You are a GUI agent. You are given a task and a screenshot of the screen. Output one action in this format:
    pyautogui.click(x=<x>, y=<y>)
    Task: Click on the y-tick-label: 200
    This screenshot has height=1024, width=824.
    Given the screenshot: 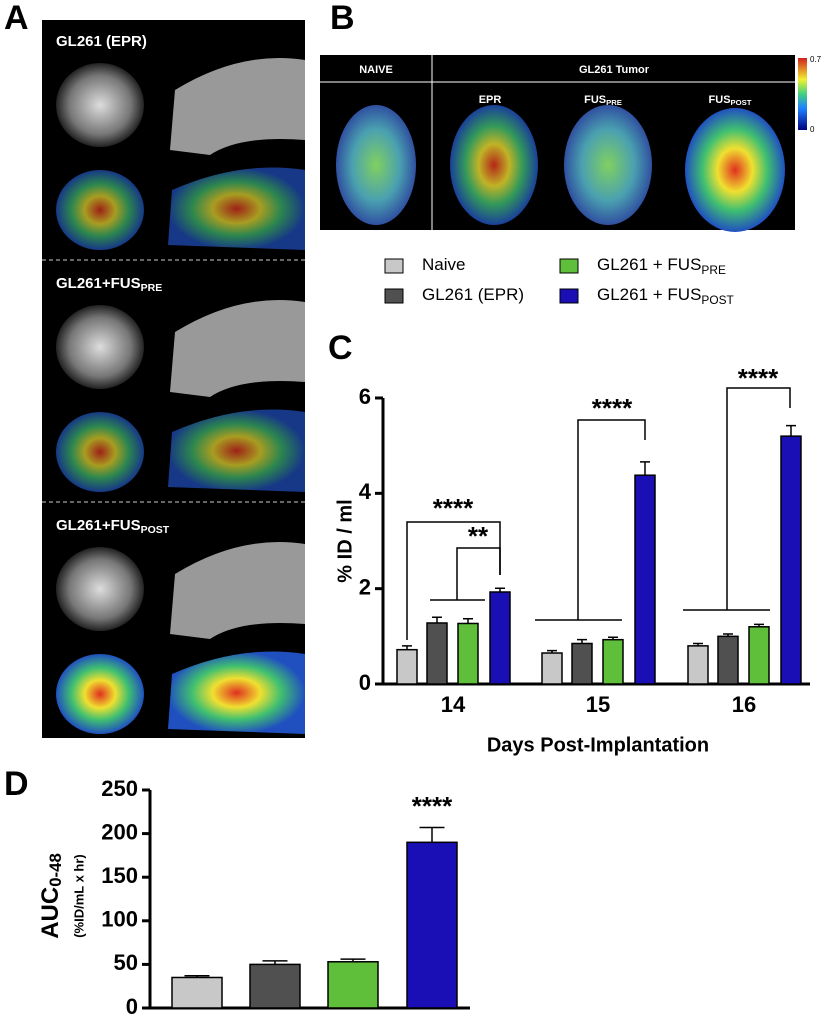 What is the action you would take?
    pyautogui.click(x=119, y=831)
    